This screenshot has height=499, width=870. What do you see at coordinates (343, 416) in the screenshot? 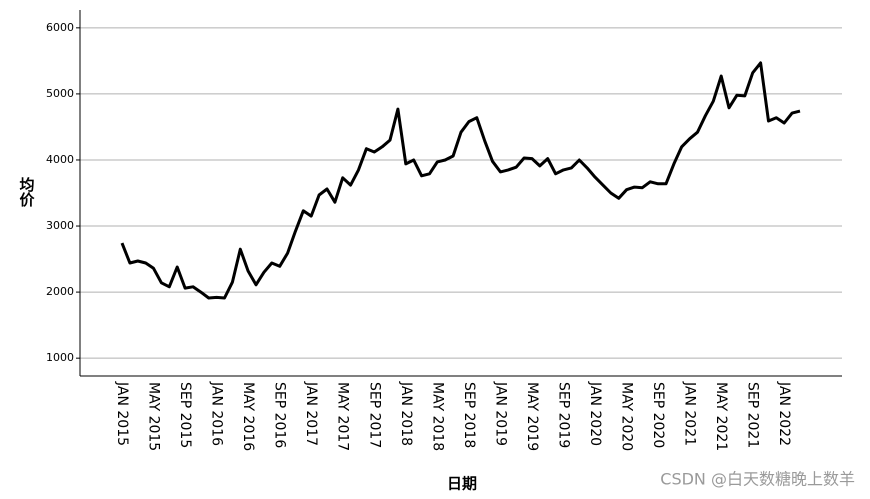
I see `x-tick-label: MAY 2017` at bounding box center [343, 416].